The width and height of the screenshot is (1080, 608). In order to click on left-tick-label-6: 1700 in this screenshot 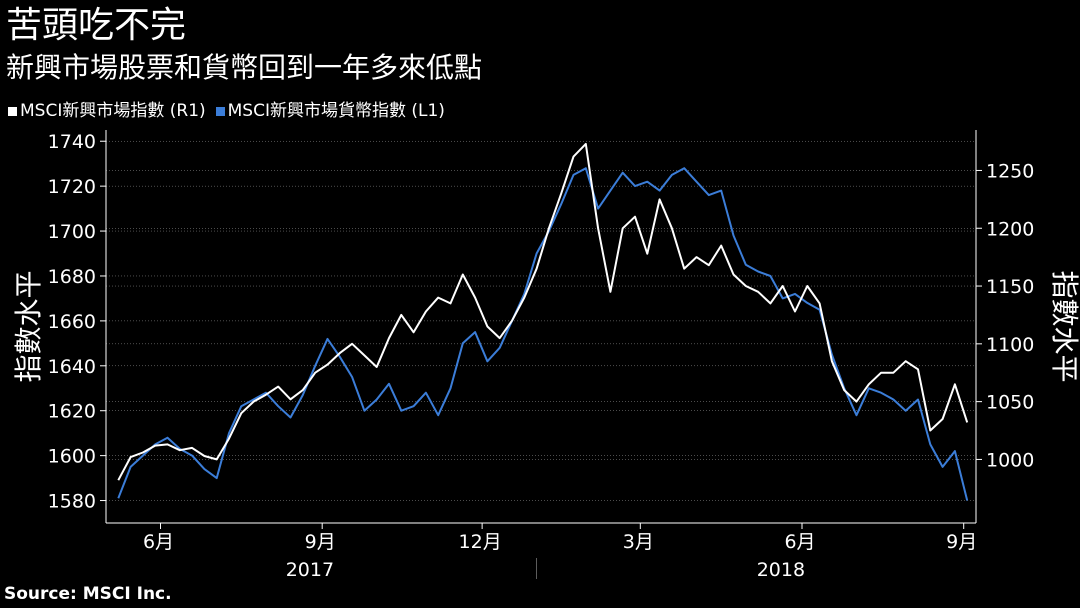, I will do `click(72, 232)`.